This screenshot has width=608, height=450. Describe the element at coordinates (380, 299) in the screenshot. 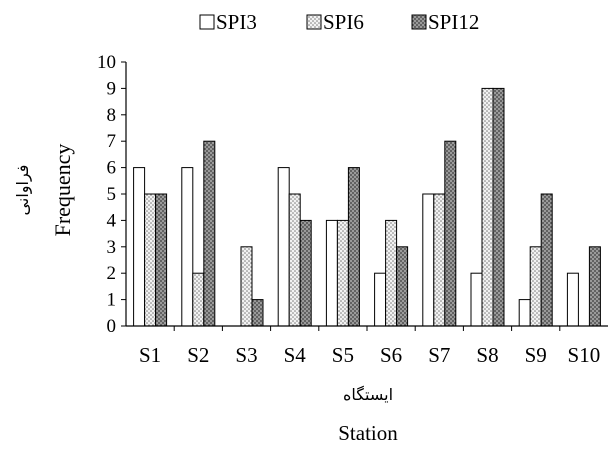

I see `bar-spi3-s6` at that location.